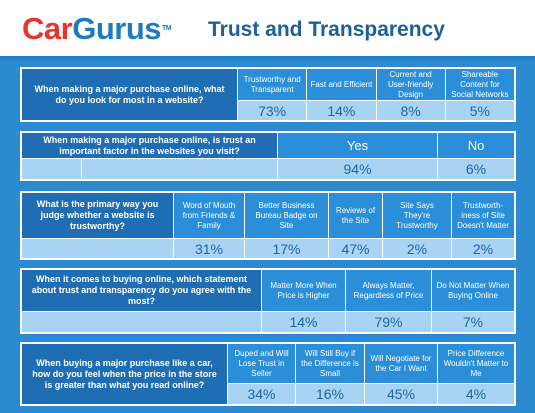 The width and height of the screenshot is (535, 413). Describe the element at coordinates (388, 322) in the screenshot. I see `option-value: 79%` at that location.